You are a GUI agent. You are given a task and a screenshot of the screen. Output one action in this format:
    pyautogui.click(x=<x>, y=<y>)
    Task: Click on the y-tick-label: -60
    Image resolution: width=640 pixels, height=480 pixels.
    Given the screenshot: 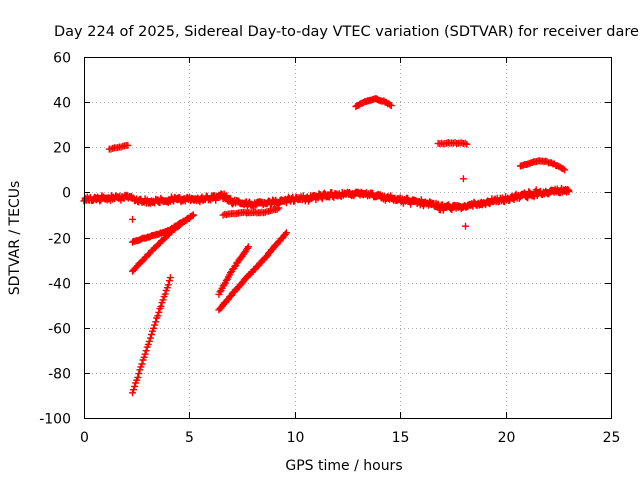 What is the action you would take?
    pyautogui.click(x=59, y=330)
    